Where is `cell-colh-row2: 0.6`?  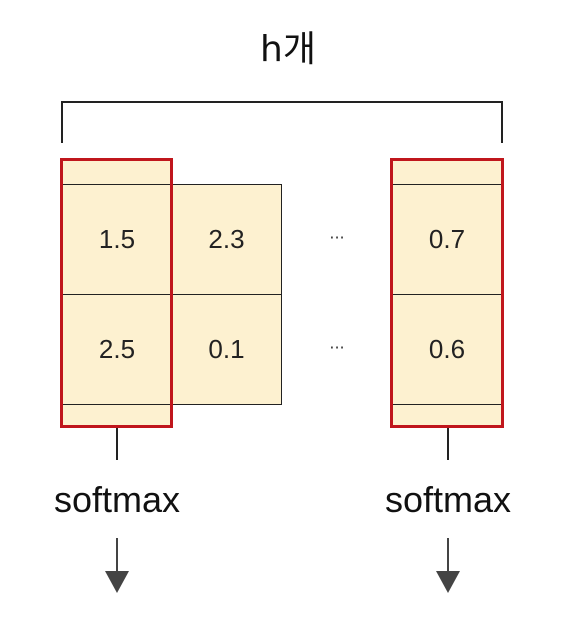
cell-colh-row2: 0.6 is located at coordinates (447, 349).